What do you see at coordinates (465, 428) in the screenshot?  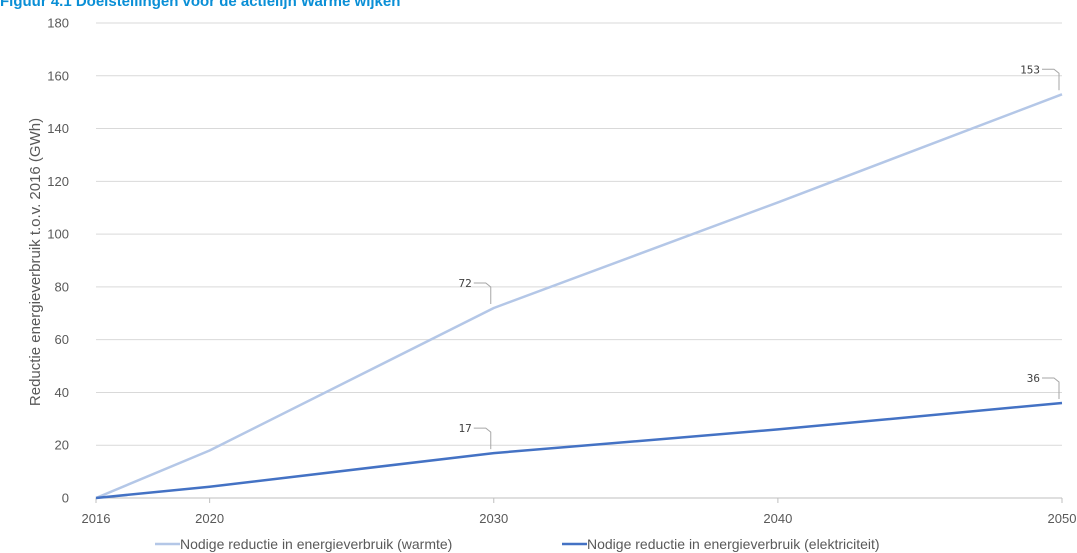 I see `data-label-17: 17` at bounding box center [465, 428].